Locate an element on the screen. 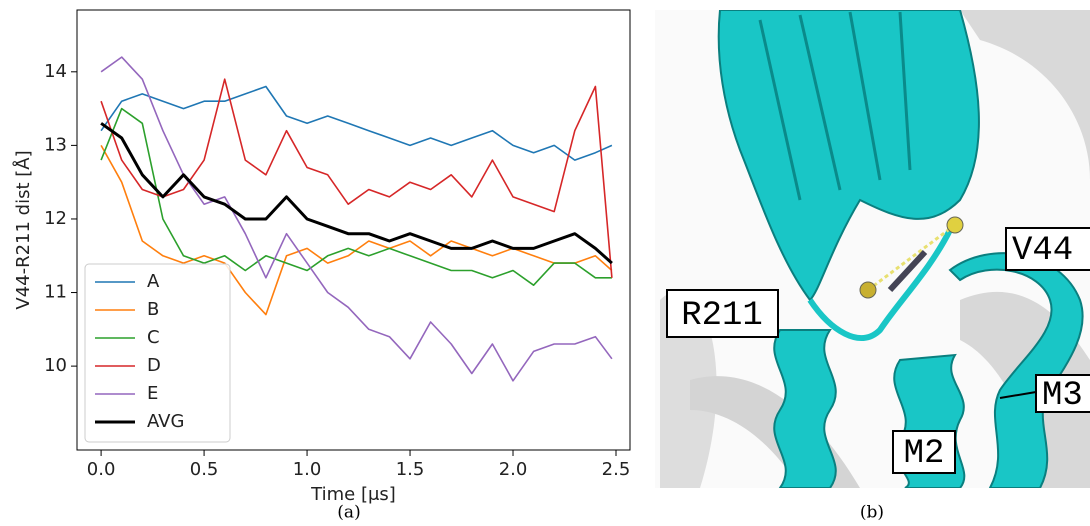 The height and width of the screenshot is (526, 1090). legend-box is located at coordinates (157, 353).